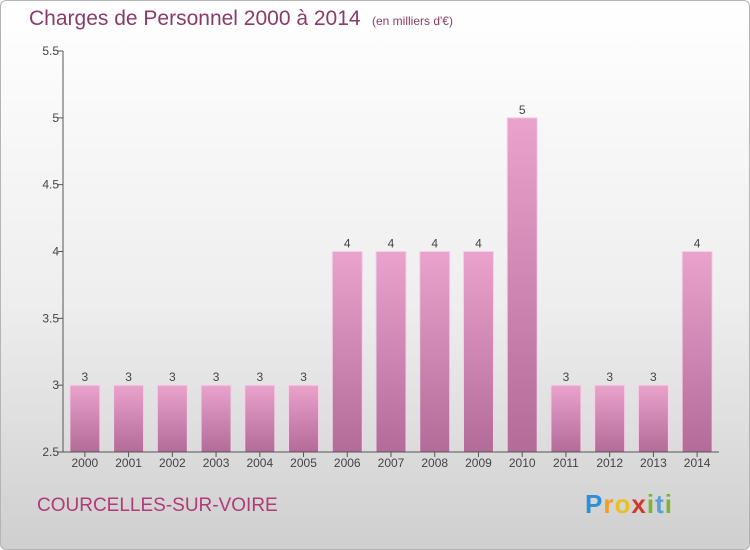 The image size is (750, 550). Describe the element at coordinates (609, 377) in the screenshot. I see `data-label-2012: 3` at that location.